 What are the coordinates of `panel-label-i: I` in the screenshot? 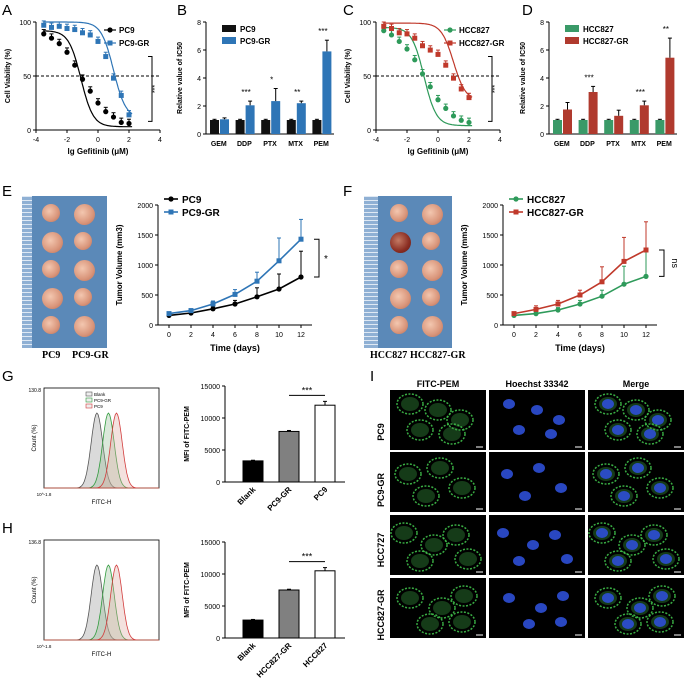 It's located at (372, 376).